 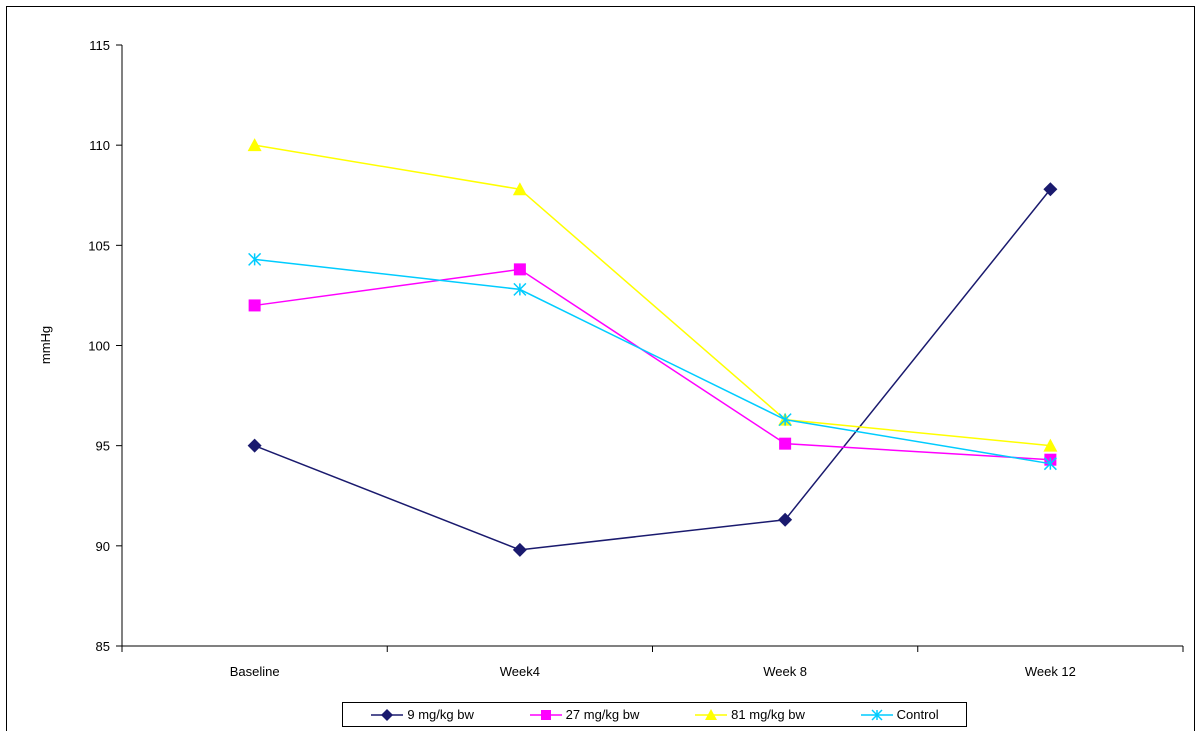 I want to click on x-tick-label: Week 12, so click(x=1050, y=671).